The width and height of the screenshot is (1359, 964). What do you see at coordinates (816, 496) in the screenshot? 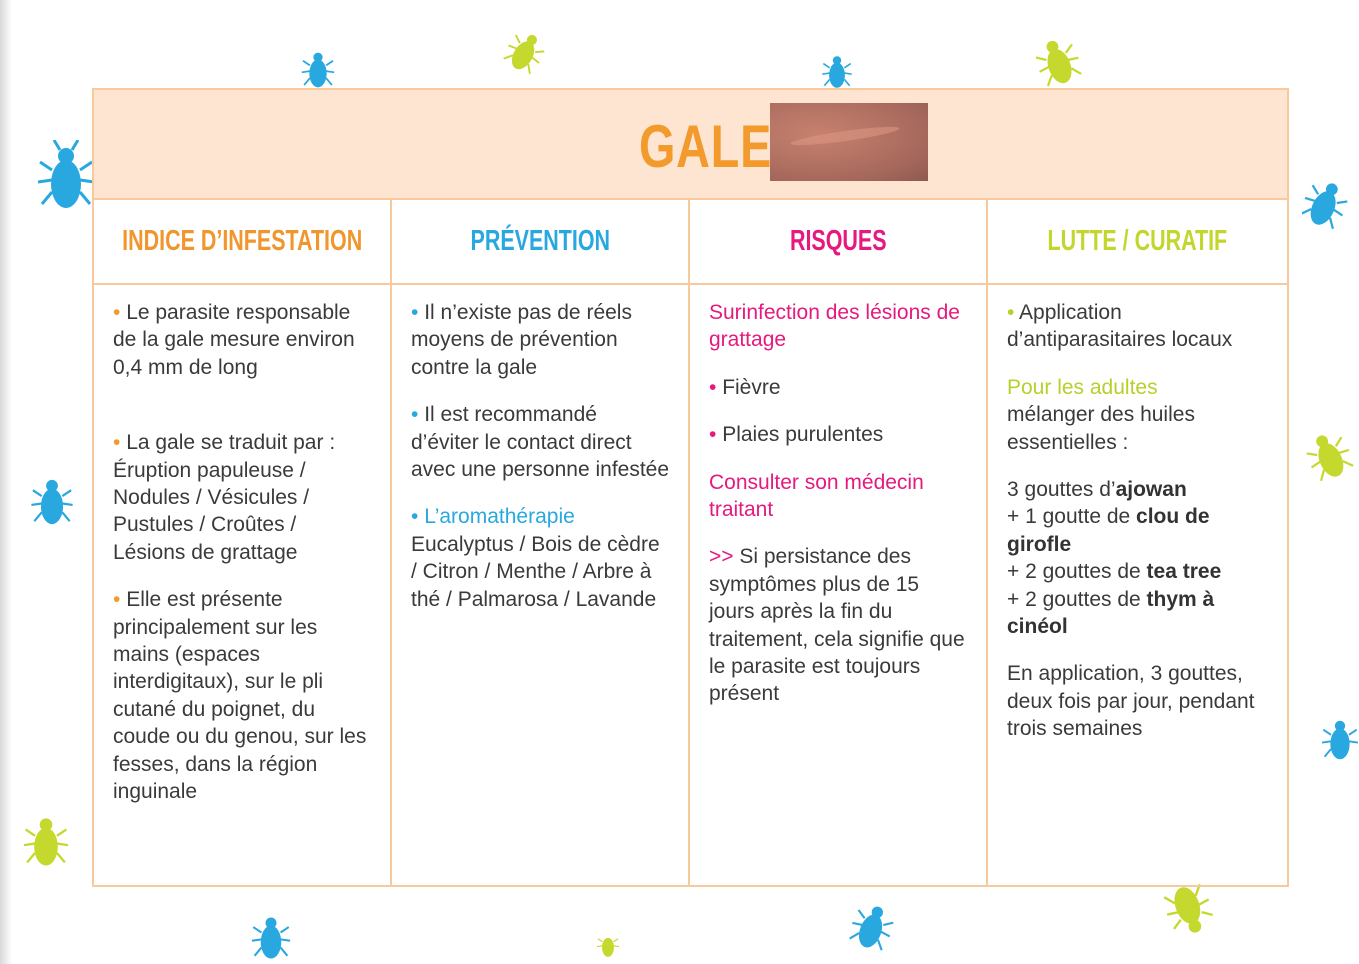
I see `paragraph: Consulter son médecin traitant` at bounding box center [816, 496].